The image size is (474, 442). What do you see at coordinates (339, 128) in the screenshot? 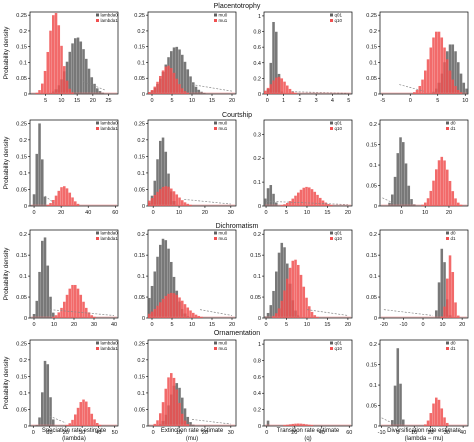
I see `legend-label: q10` at bounding box center [339, 128].